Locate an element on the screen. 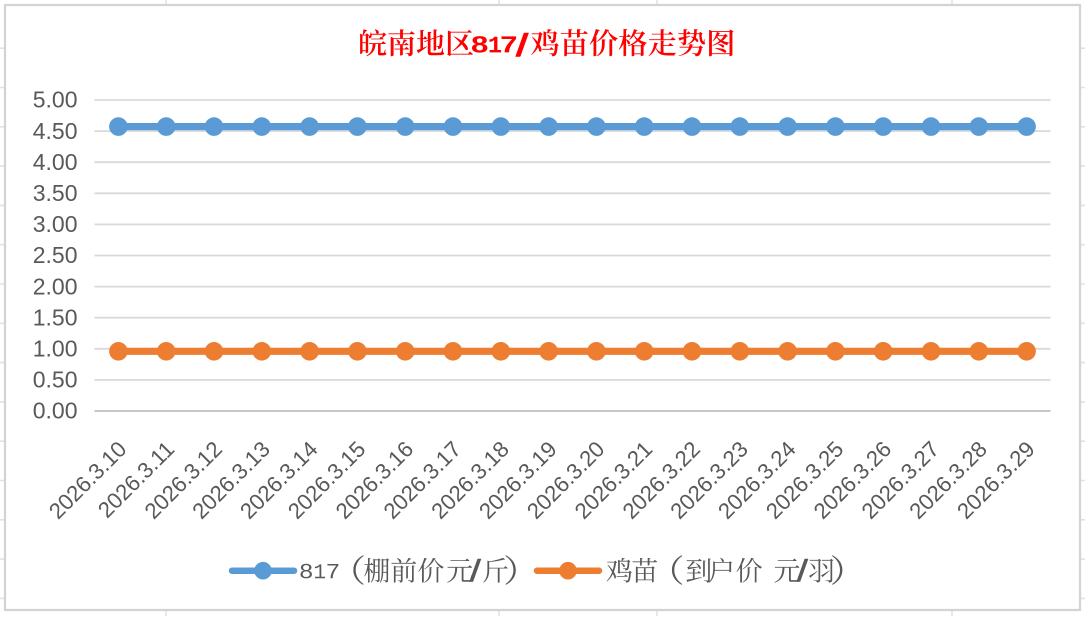 This screenshot has height=621, width=1085. svg-text: 1.50 is located at coordinates (55, 317).